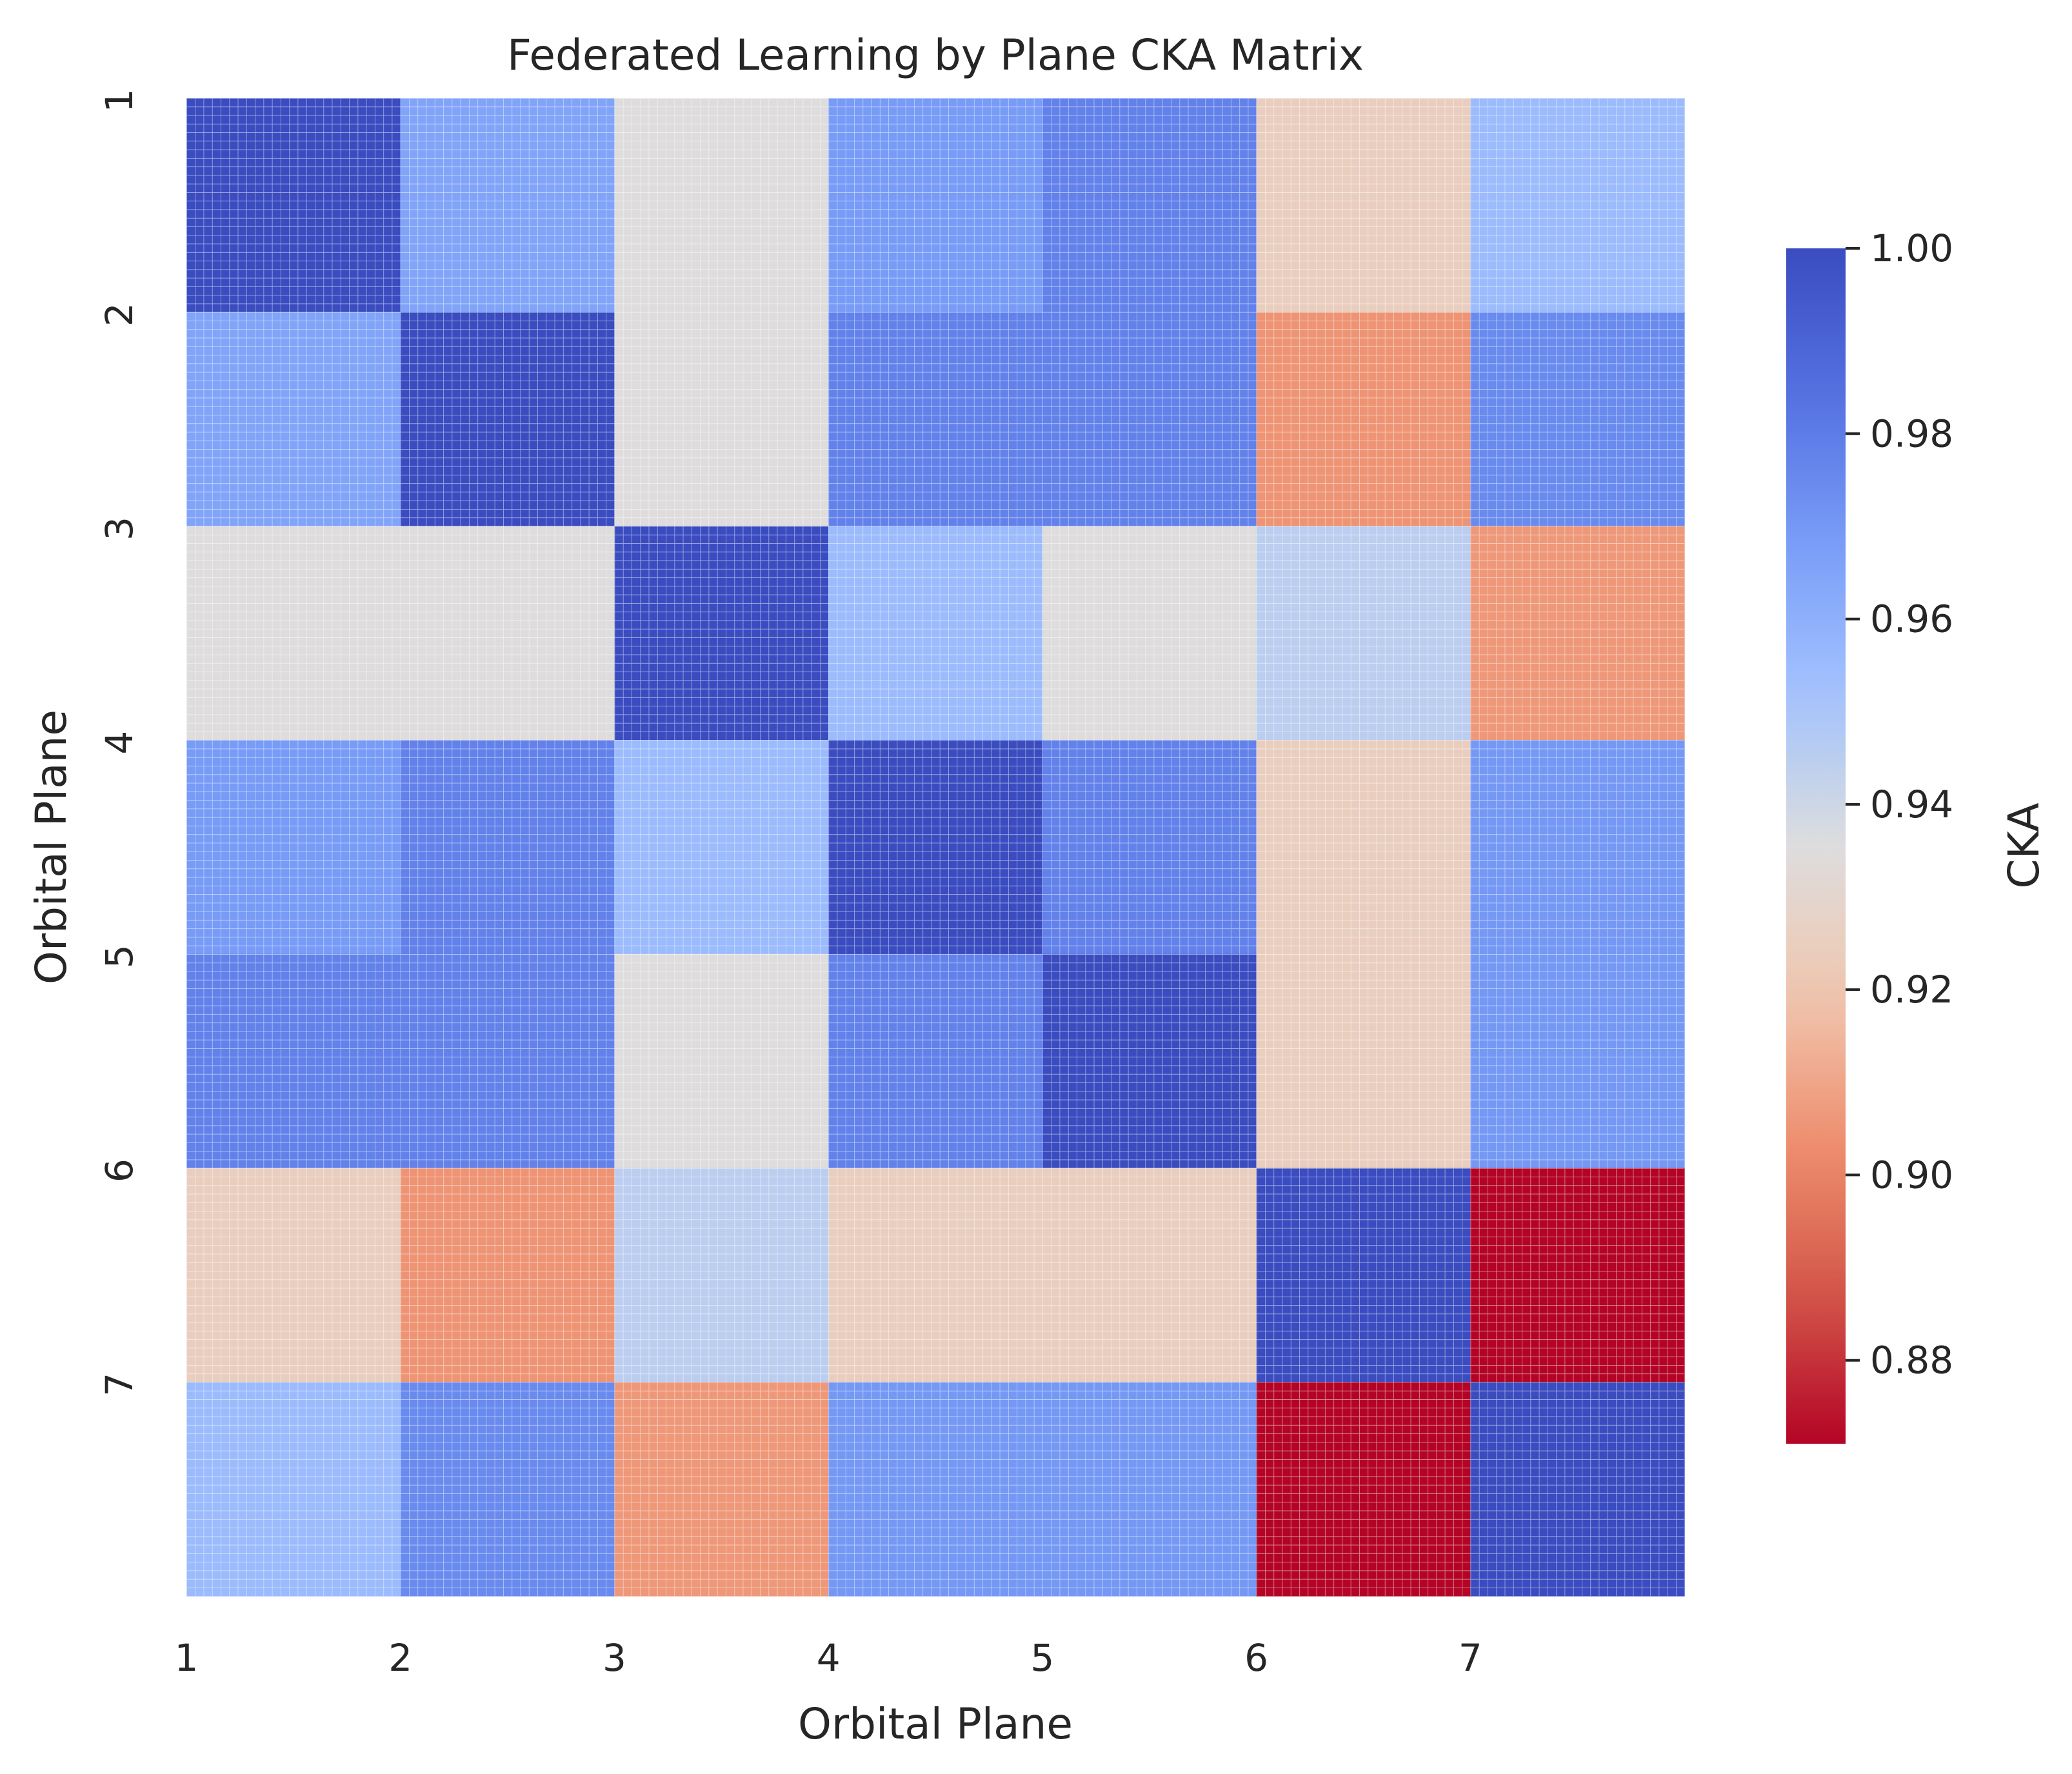  What do you see at coordinates (119, 101) in the screenshot?
I see `y-tick-label: 1` at bounding box center [119, 101].